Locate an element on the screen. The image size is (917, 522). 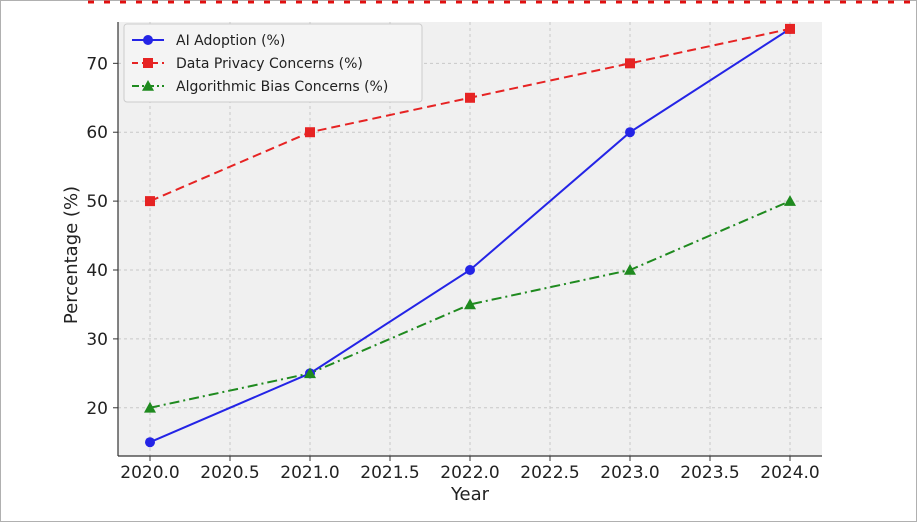
y-tick-label: 60 is located at coordinates (97, 133).